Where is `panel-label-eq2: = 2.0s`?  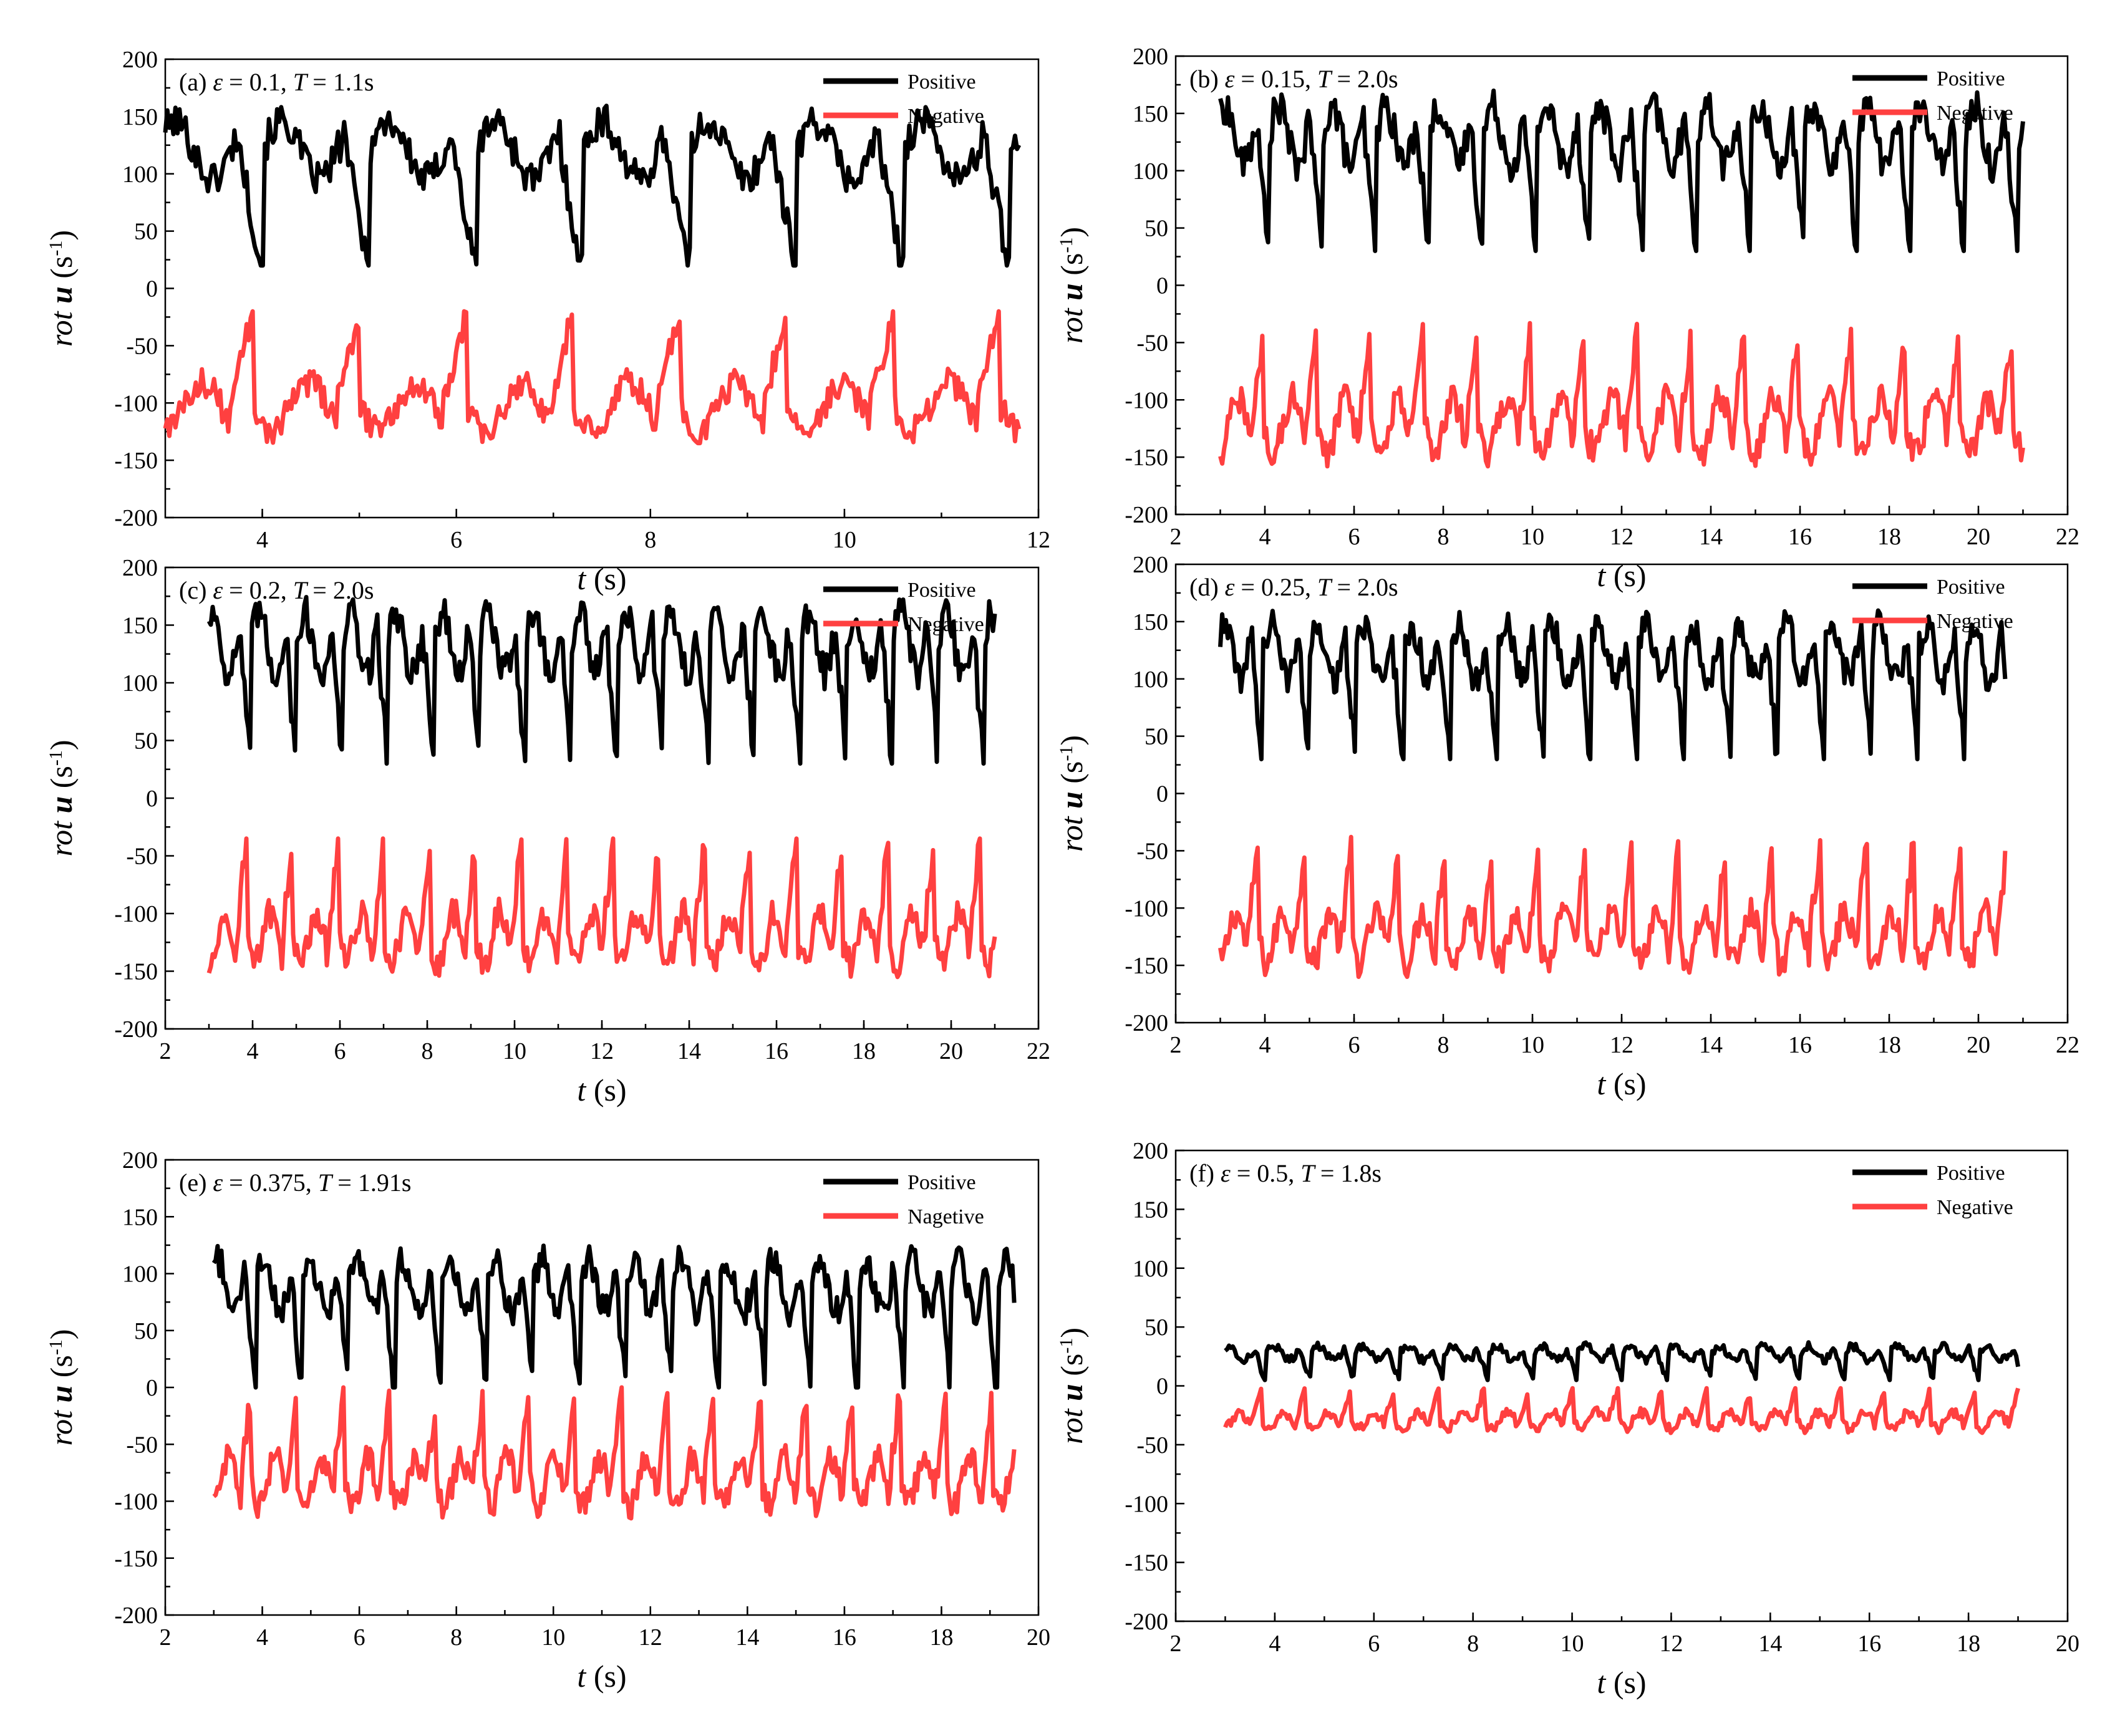 panel-label-eq2: = 2.0s is located at coordinates (1367, 79).